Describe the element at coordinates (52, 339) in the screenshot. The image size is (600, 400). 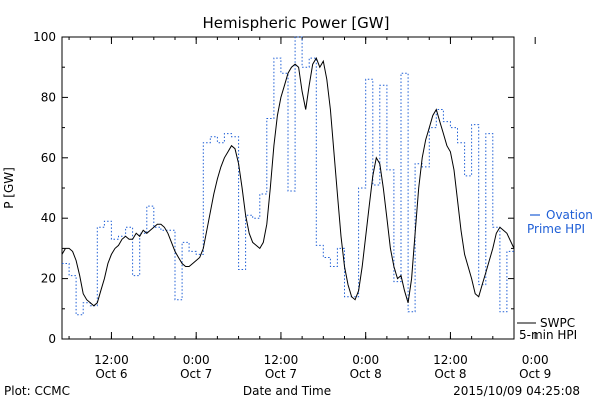
I see `y-tick-label: 0` at that location.